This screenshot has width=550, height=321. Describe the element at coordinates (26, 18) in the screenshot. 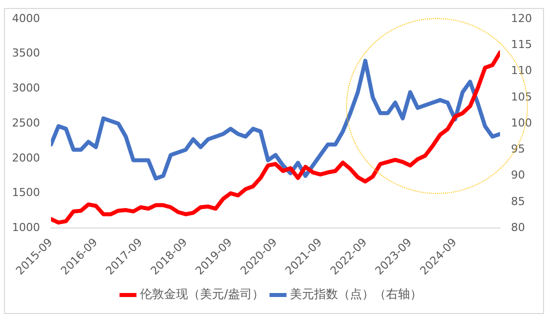

I see `y-tick-label: 4000` at that location.